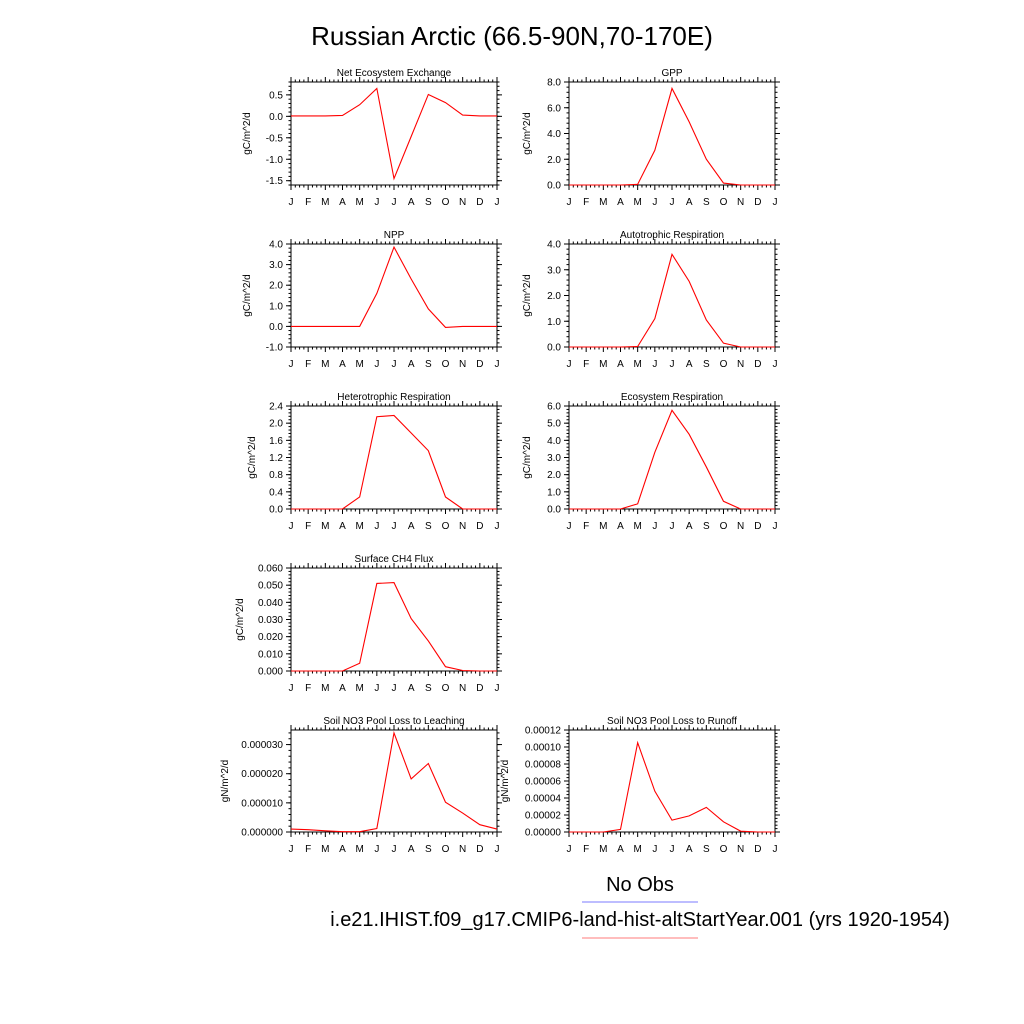 The width and height of the screenshot is (1024, 1024). What do you see at coordinates (640, 885) in the screenshot?
I see `legend-label-obs: No Obs` at bounding box center [640, 885].